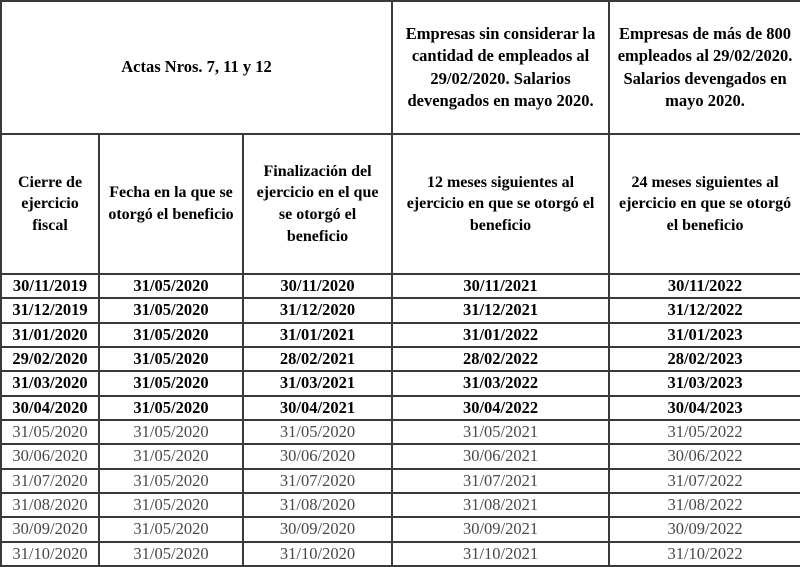 This screenshot has height=567, width=800. What do you see at coordinates (501, 310) in the screenshot?
I see `date-cell: 31/12/2021` at bounding box center [501, 310].